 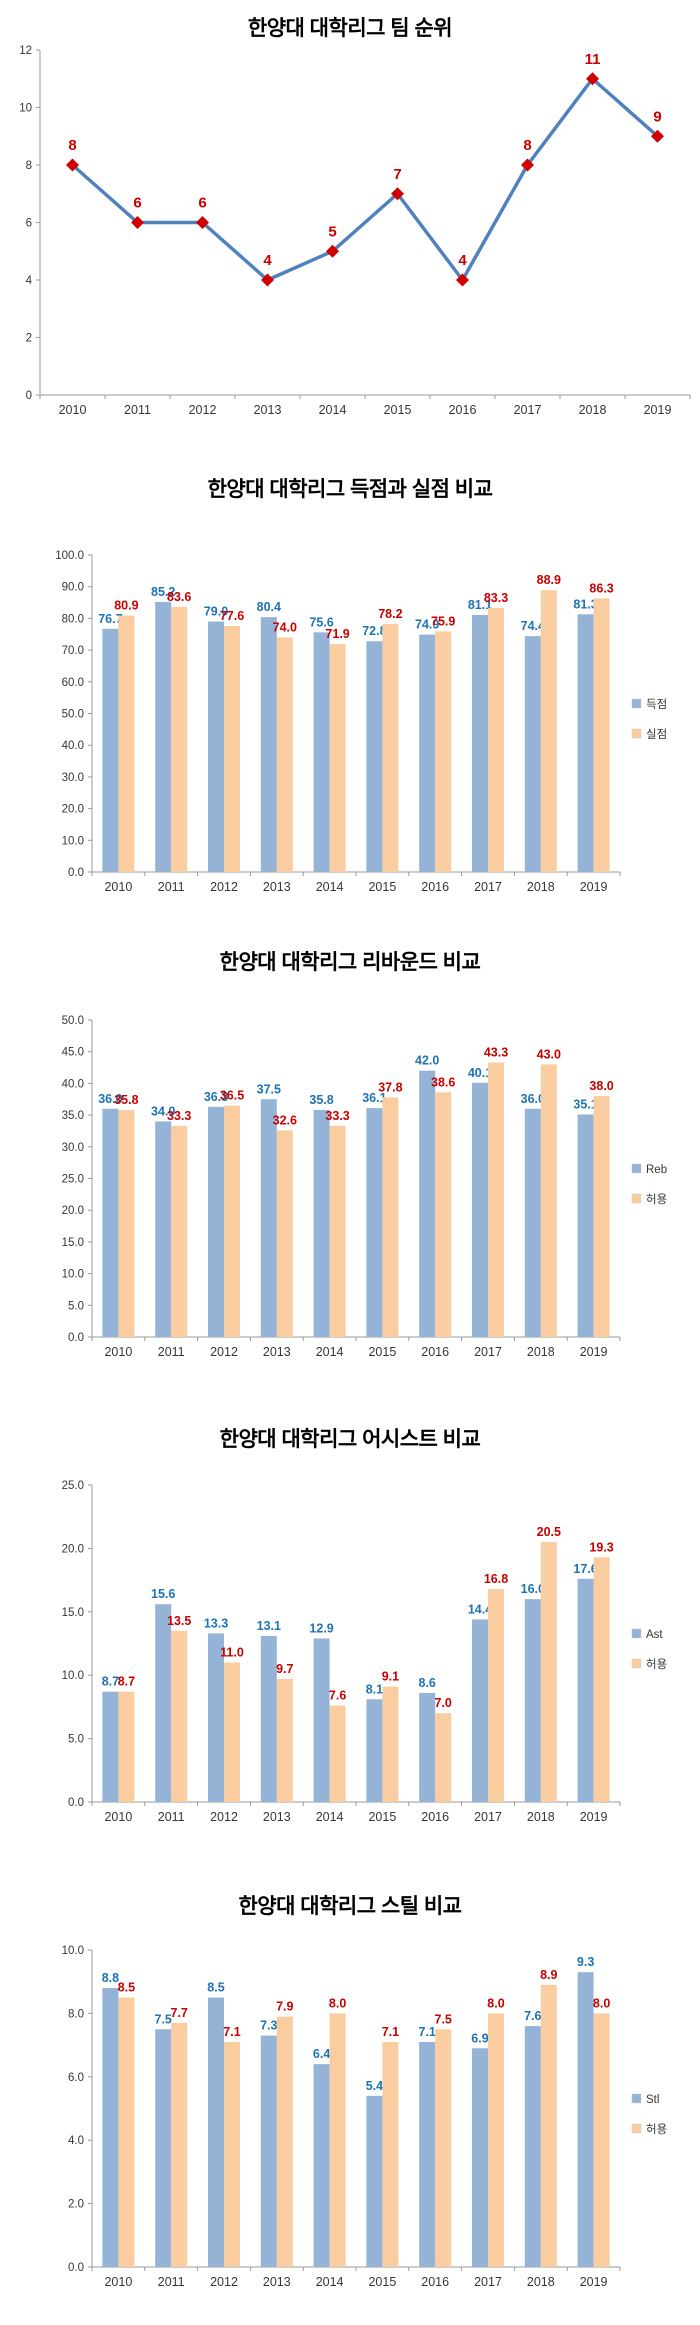 I want to click on bar-value-label: 86.3, so click(x=601, y=588).